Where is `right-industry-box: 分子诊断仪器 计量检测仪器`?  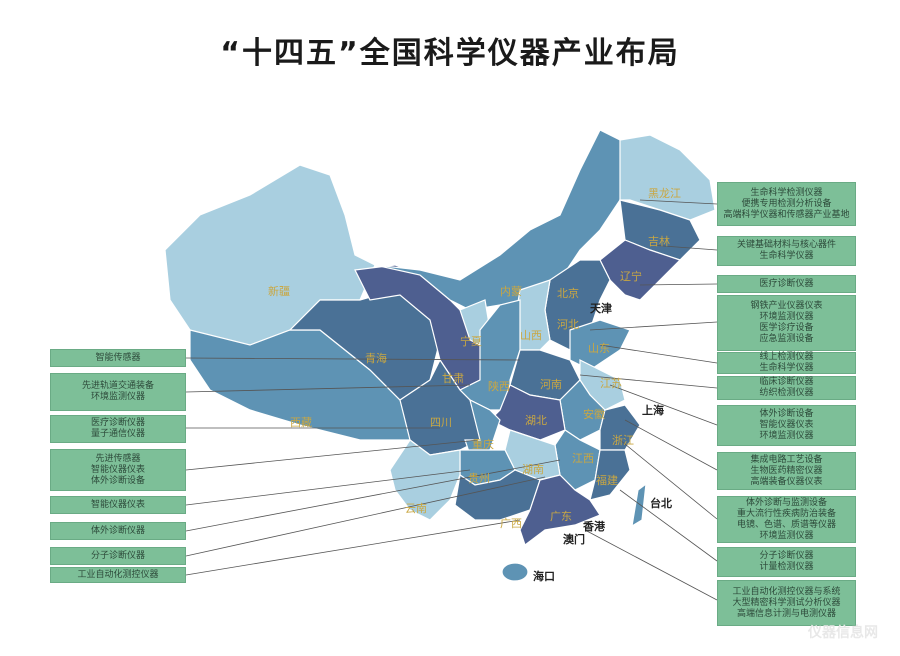 right-industry-box: 分子诊断仪器 计量检测仪器 is located at coordinates (786, 562).